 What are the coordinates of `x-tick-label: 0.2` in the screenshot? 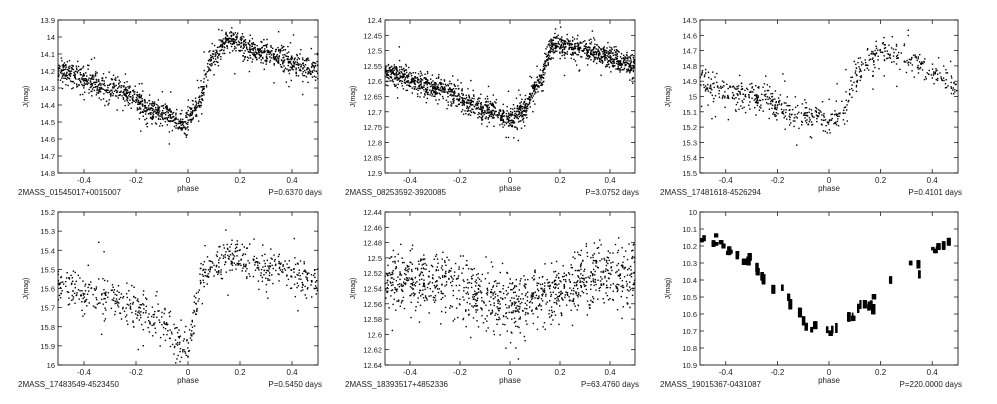 It's located at (881, 180).